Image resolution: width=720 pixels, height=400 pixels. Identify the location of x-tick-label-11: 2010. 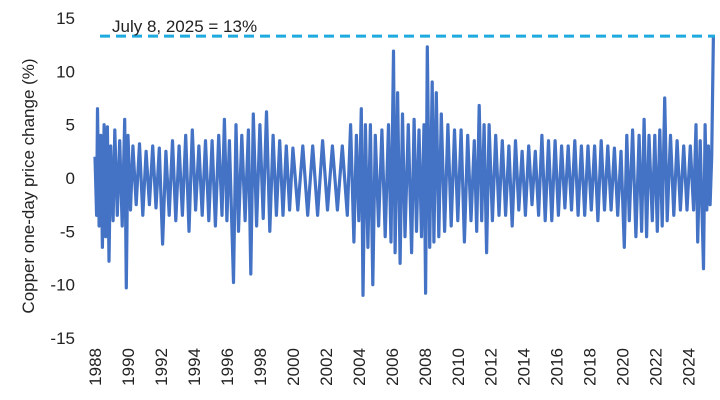
(458, 367).